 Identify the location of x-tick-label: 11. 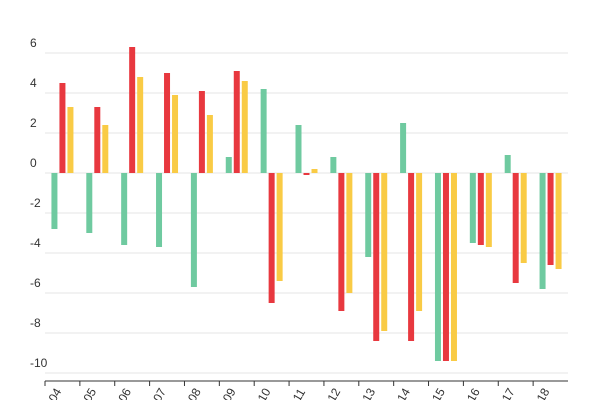
(299, 393).